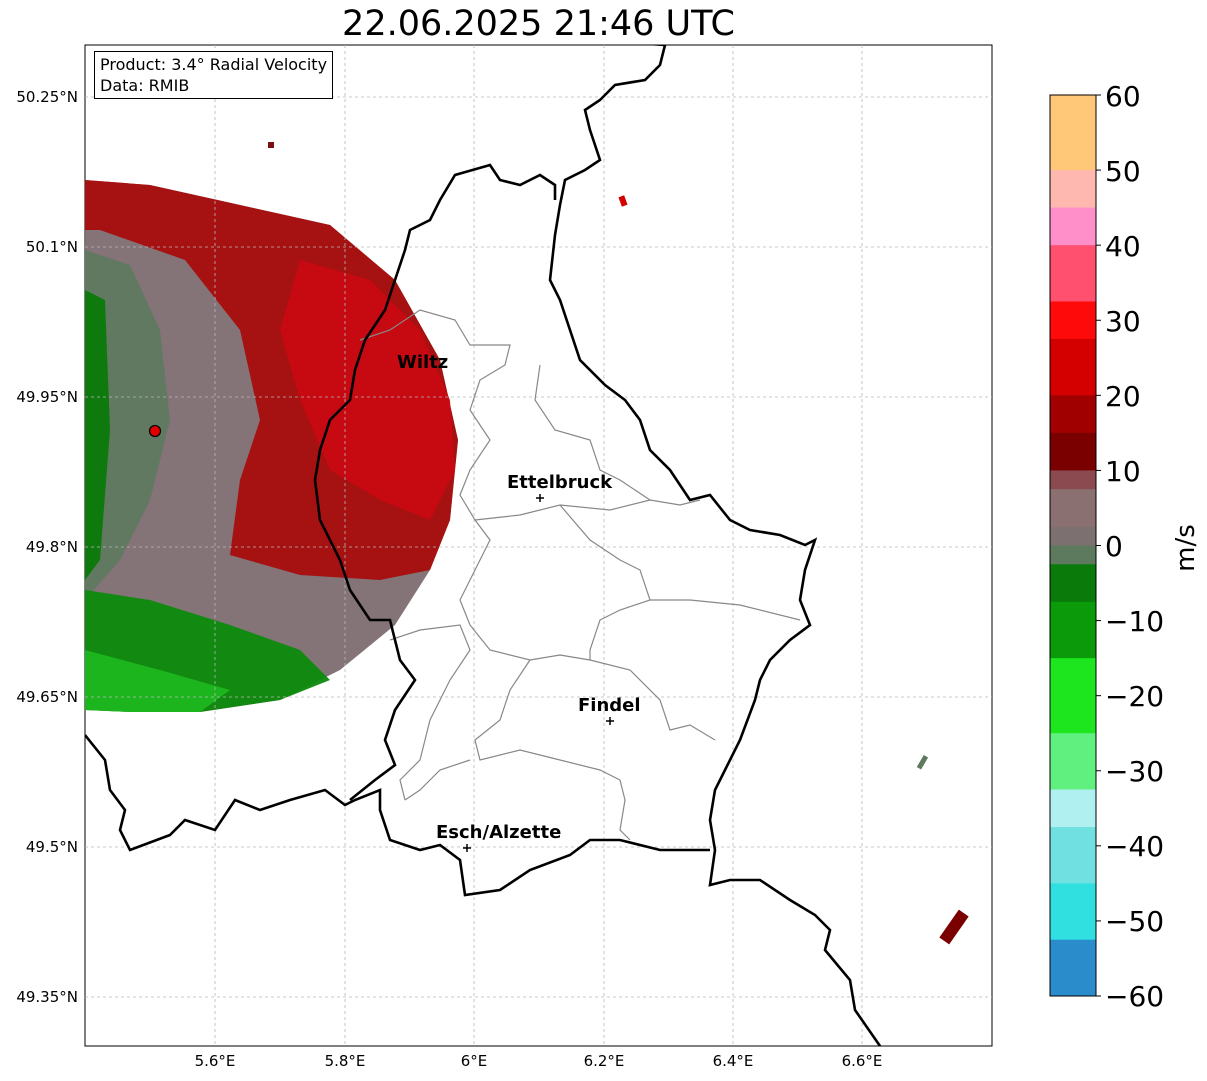 This screenshot has height=1081, width=1207. Describe the element at coordinates (538, 24) in the screenshot. I see `map-title: 22.06.2025 21:46 UTC` at that location.